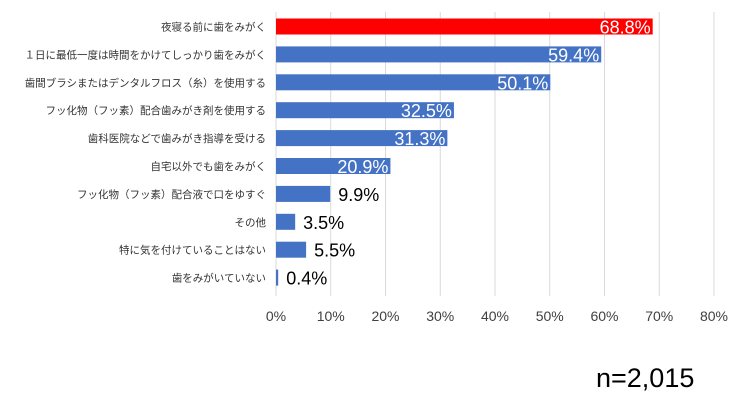  Describe the element at coordinates (645, 378) in the screenshot. I see `sample-size-note: n=2,015` at that location.